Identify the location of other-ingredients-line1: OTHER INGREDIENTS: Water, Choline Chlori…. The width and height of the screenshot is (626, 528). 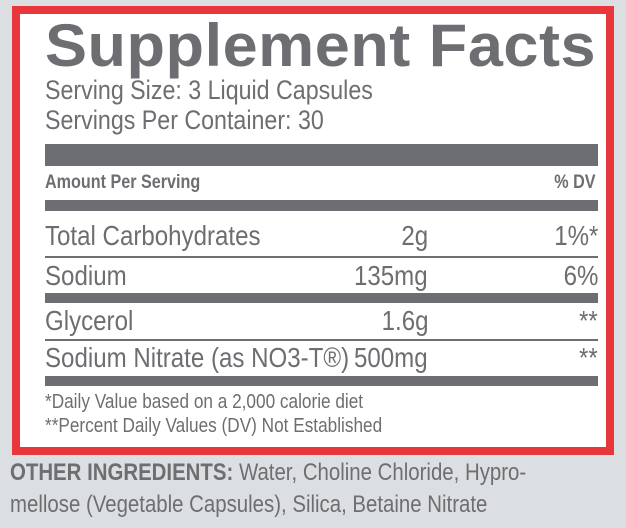
(268, 473).